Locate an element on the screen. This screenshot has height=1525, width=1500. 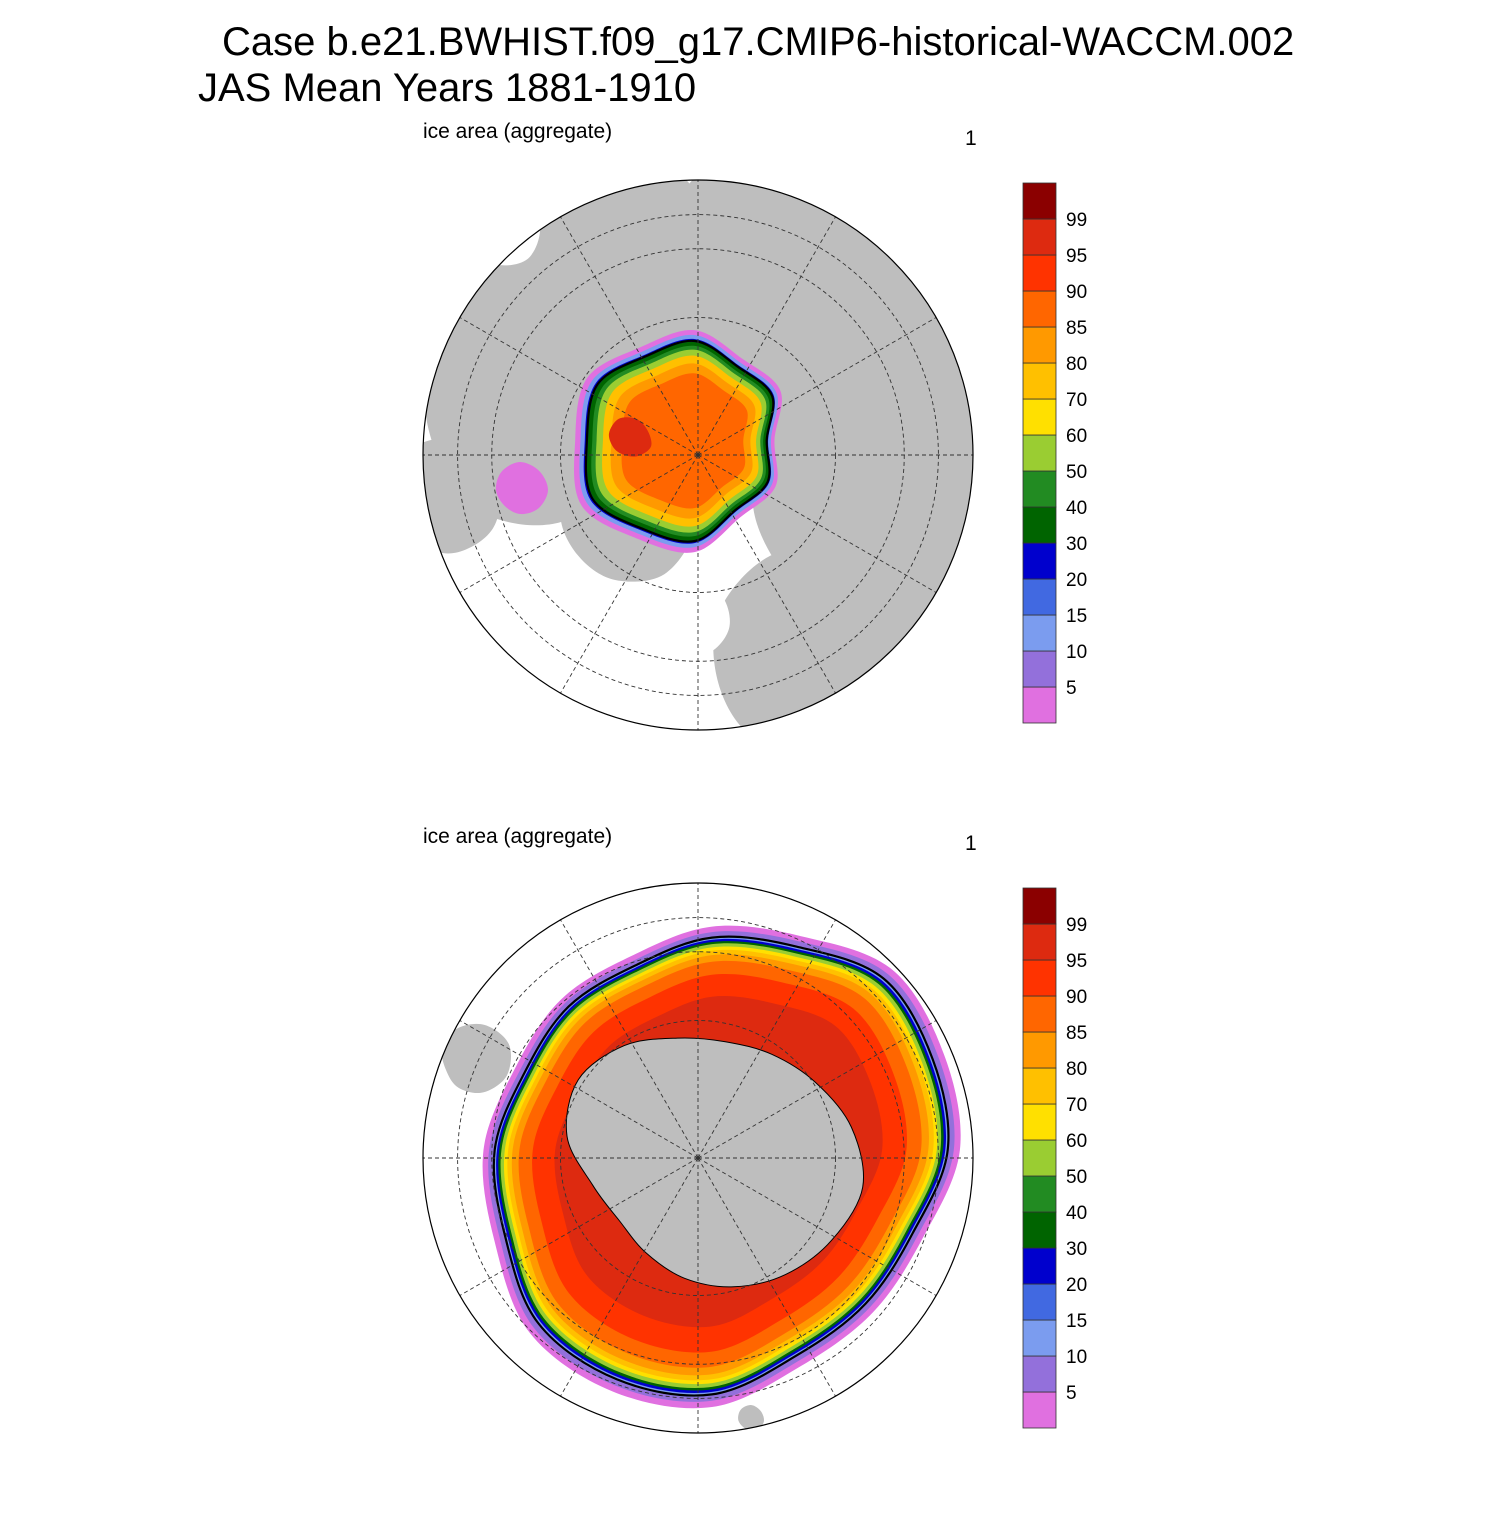
sh-colorbar-label: 90 is located at coordinates (1076, 997).